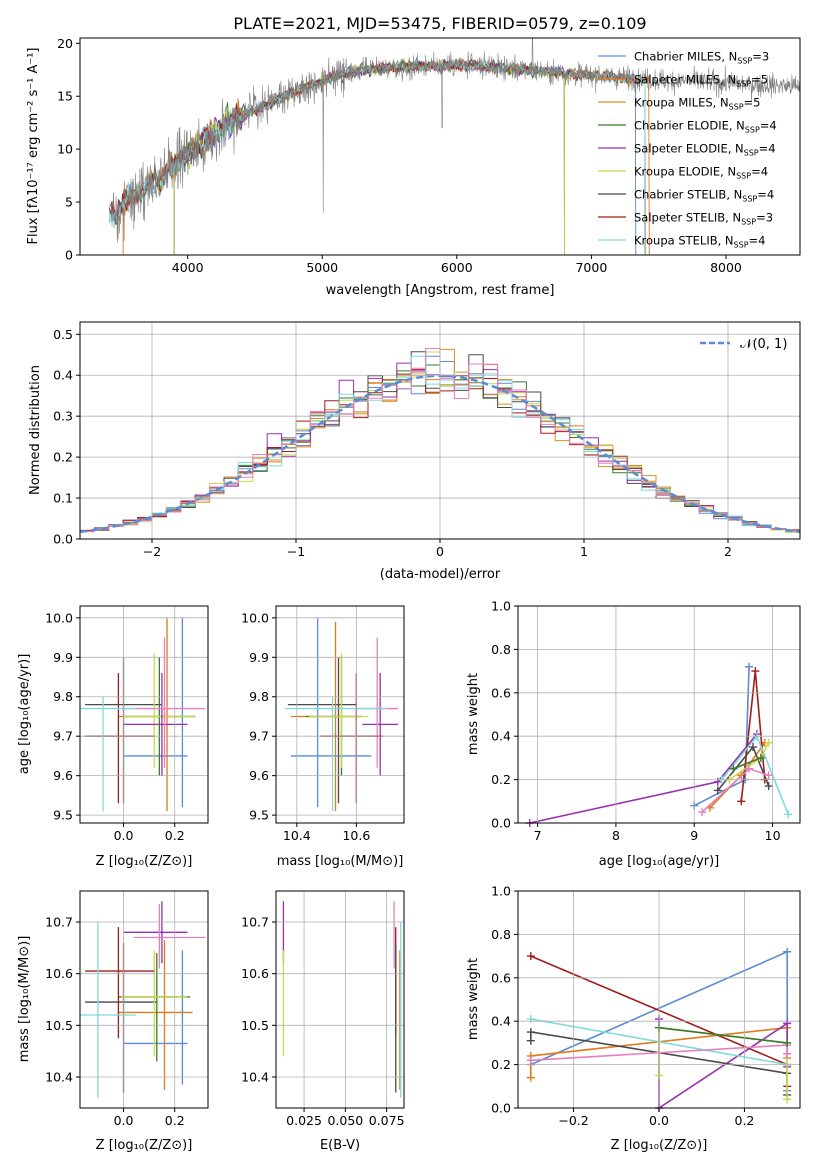 The width and height of the screenshot is (819, 1170). Describe the element at coordinates (701, 81) in the screenshot. I see `legend-label: Salpeter MILES, NSSP=5` at that location.